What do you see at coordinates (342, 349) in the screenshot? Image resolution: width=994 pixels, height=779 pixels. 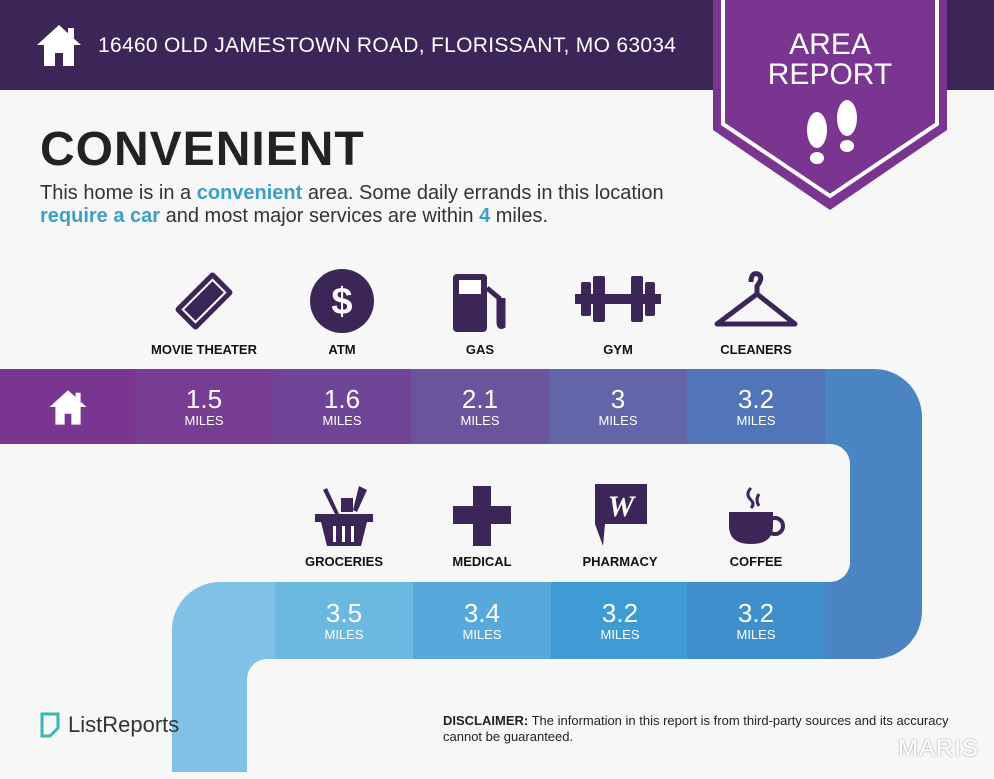 I see `amenity-label: ATM` at bounding box center [342, 349].